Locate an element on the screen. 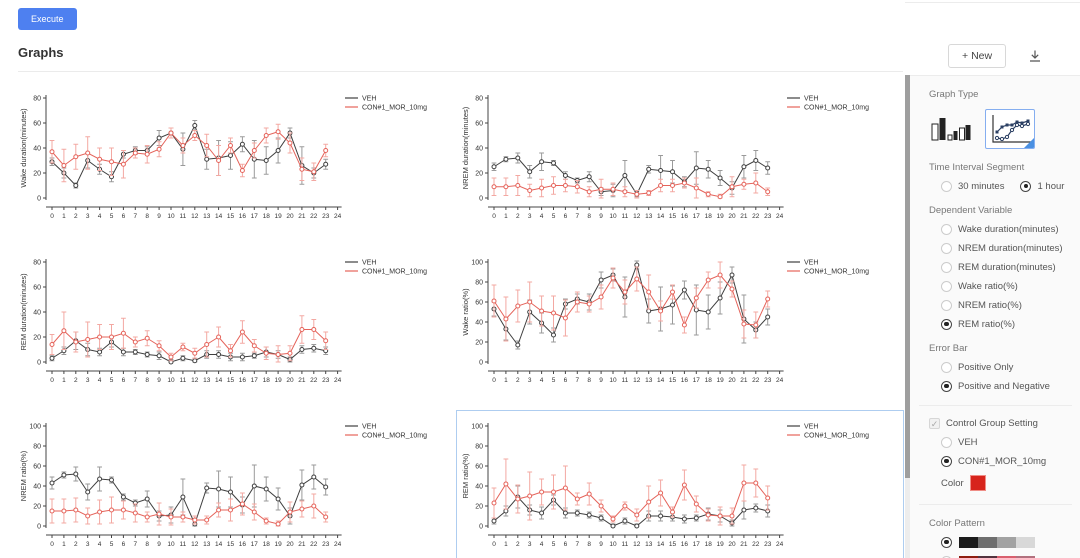 This screenshot has height=558, width=1080. svg-text: 18 is located at coordinates (267, 216).